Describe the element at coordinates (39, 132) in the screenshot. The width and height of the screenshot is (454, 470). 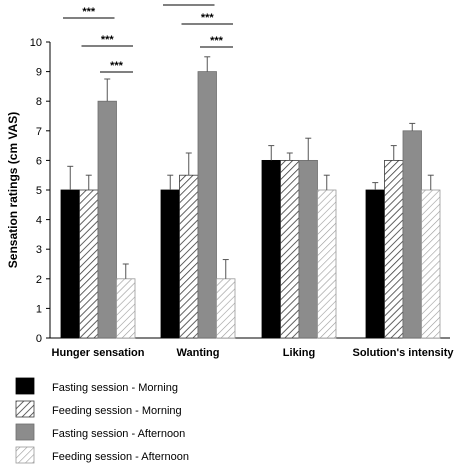
I see `y-tick-label: 7` at that location.